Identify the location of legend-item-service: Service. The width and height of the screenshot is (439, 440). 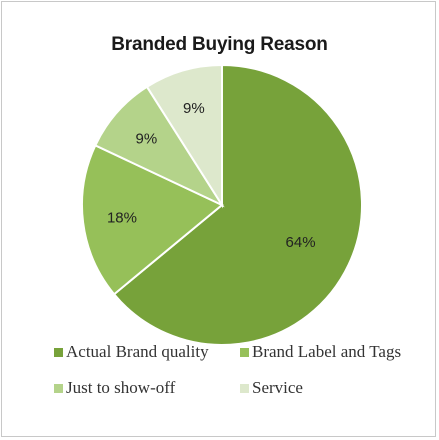
(271, 388).